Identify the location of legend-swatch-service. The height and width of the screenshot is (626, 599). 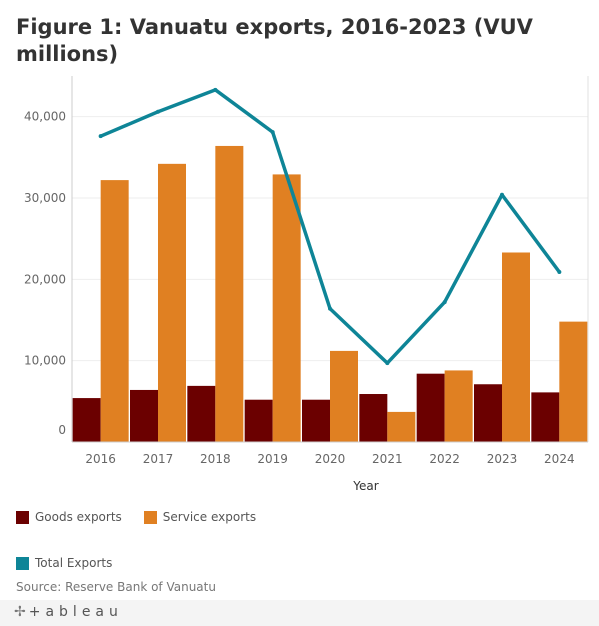
(150, 517).